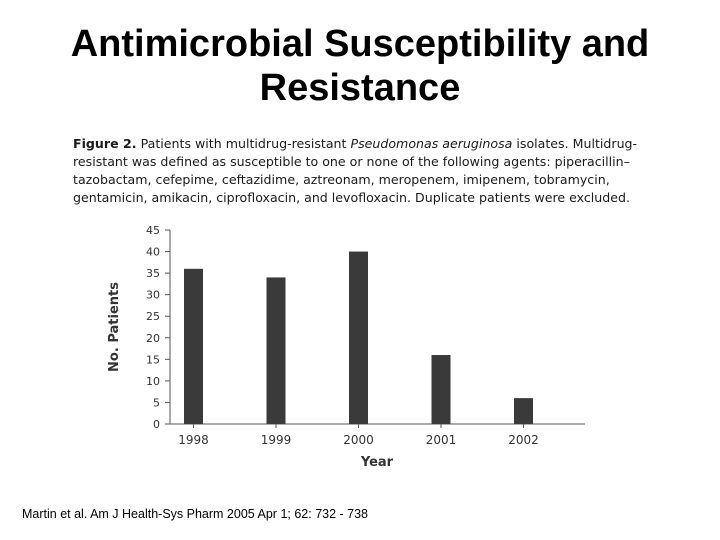 This screenshot has width=720, height=540. Describe the element at coordinates (153, 230) in the screenshot. I see `y-tick-label: 45` at that location.